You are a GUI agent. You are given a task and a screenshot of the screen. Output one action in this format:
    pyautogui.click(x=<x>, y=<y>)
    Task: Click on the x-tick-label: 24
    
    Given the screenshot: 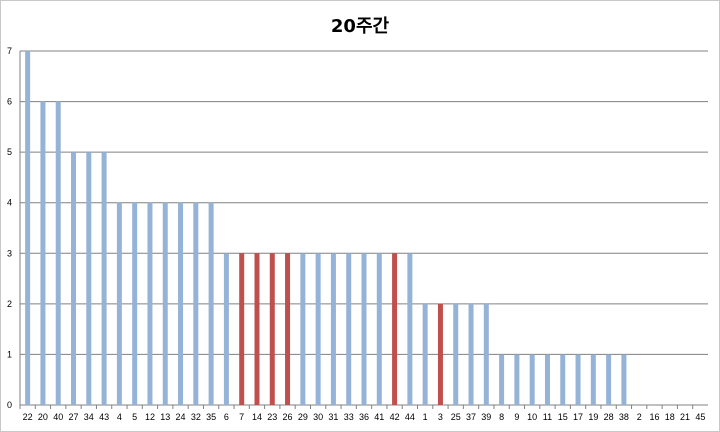 What is the action you would take?
    pyautogui.click(x=181, y=417)
    